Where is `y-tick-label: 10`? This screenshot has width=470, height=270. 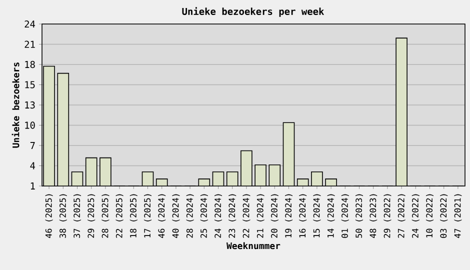
y-tick-label: 10 is located at coordinates (30, 125).